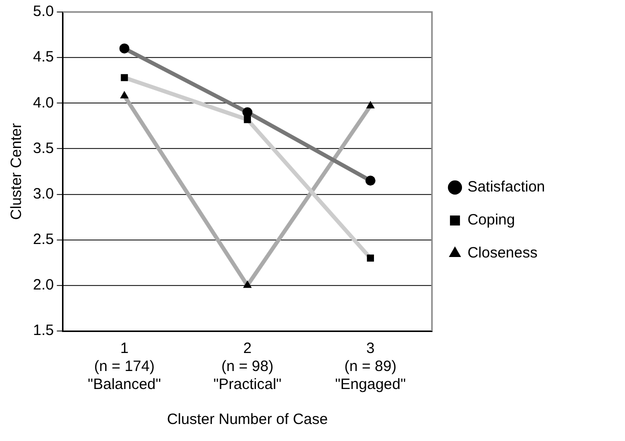 The image size is (625, 441). What do you see at coordinates (491, 220) in the screenshot?
I see `legend-label: Coping` at bounding box center [491, 220].